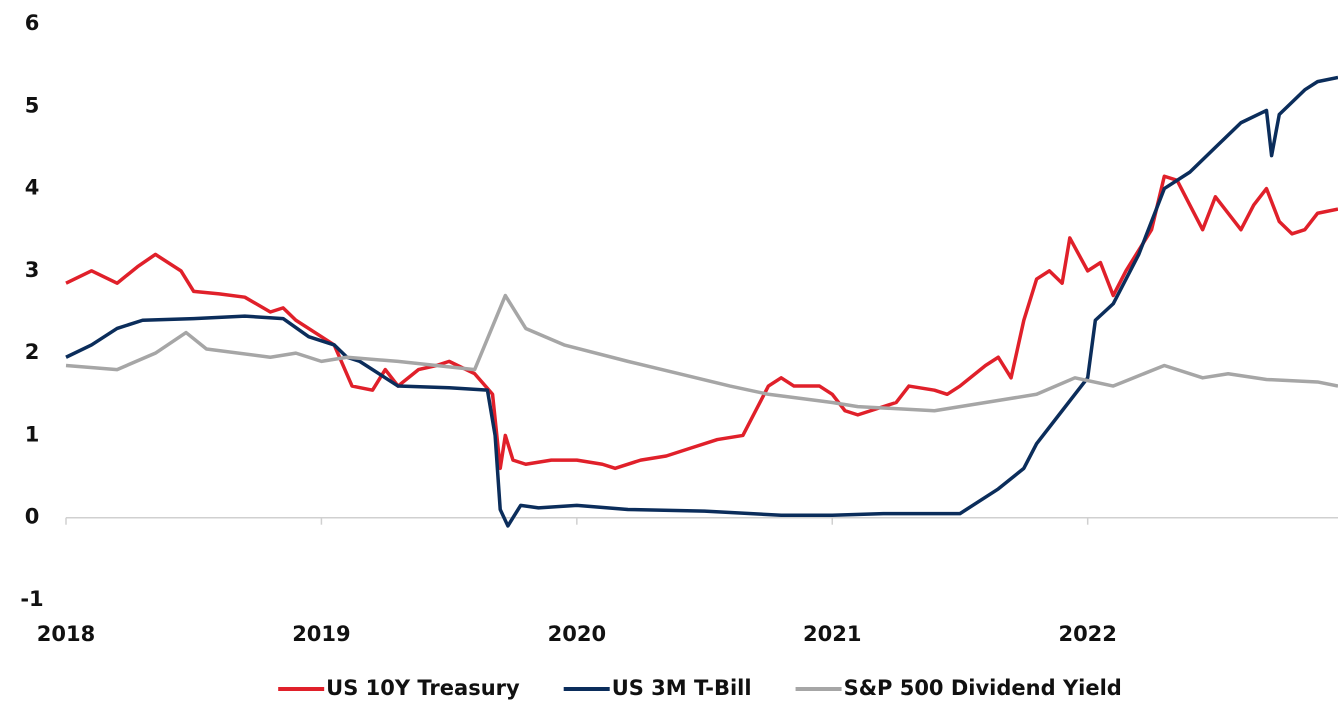 Image resolution: width=1338 pixels, height=705 pixels. Describe the element at coordinates (31, 599) in the screenshot. I see `y-tick-label: -1` at that location.